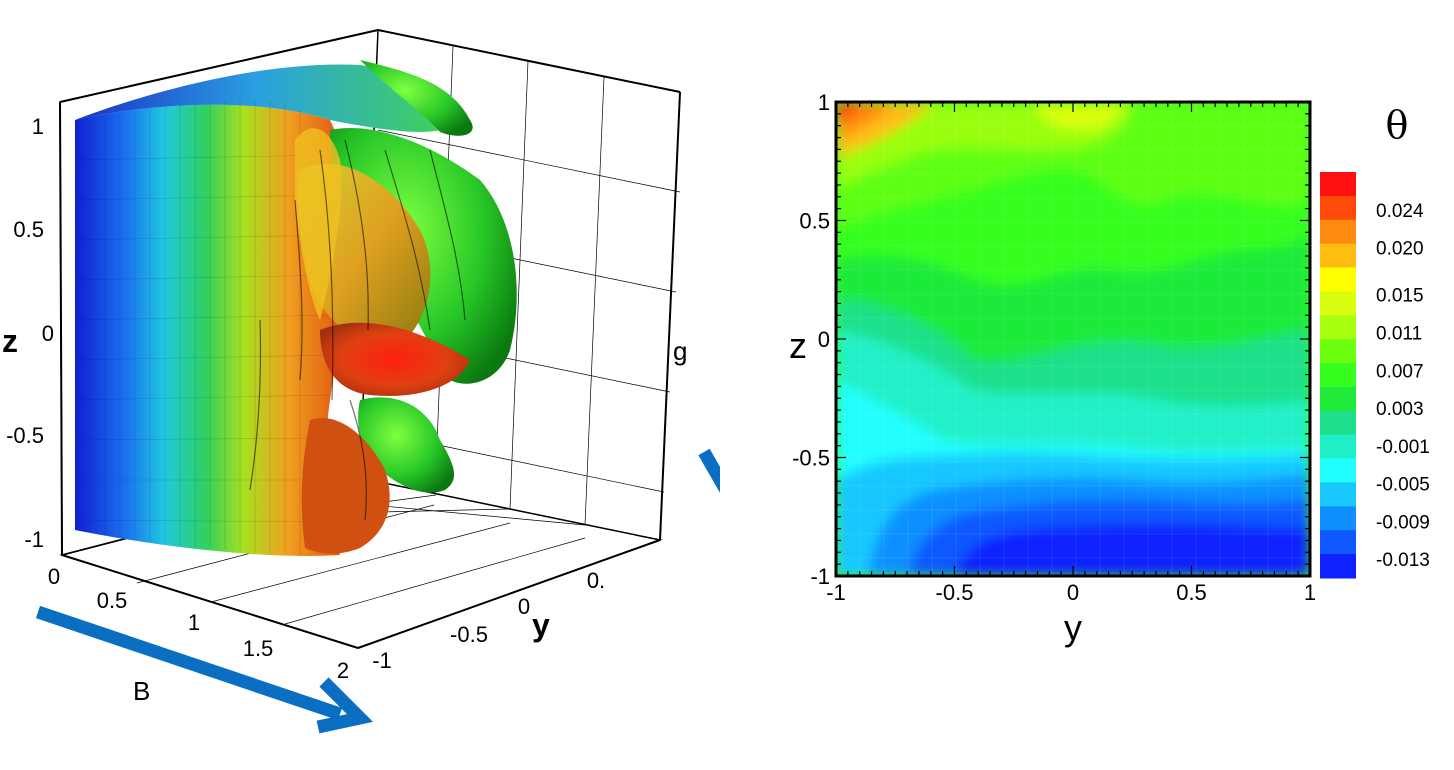 The image size is (1454, 770). I want to click on x-tick: 0, so click(54, 576).